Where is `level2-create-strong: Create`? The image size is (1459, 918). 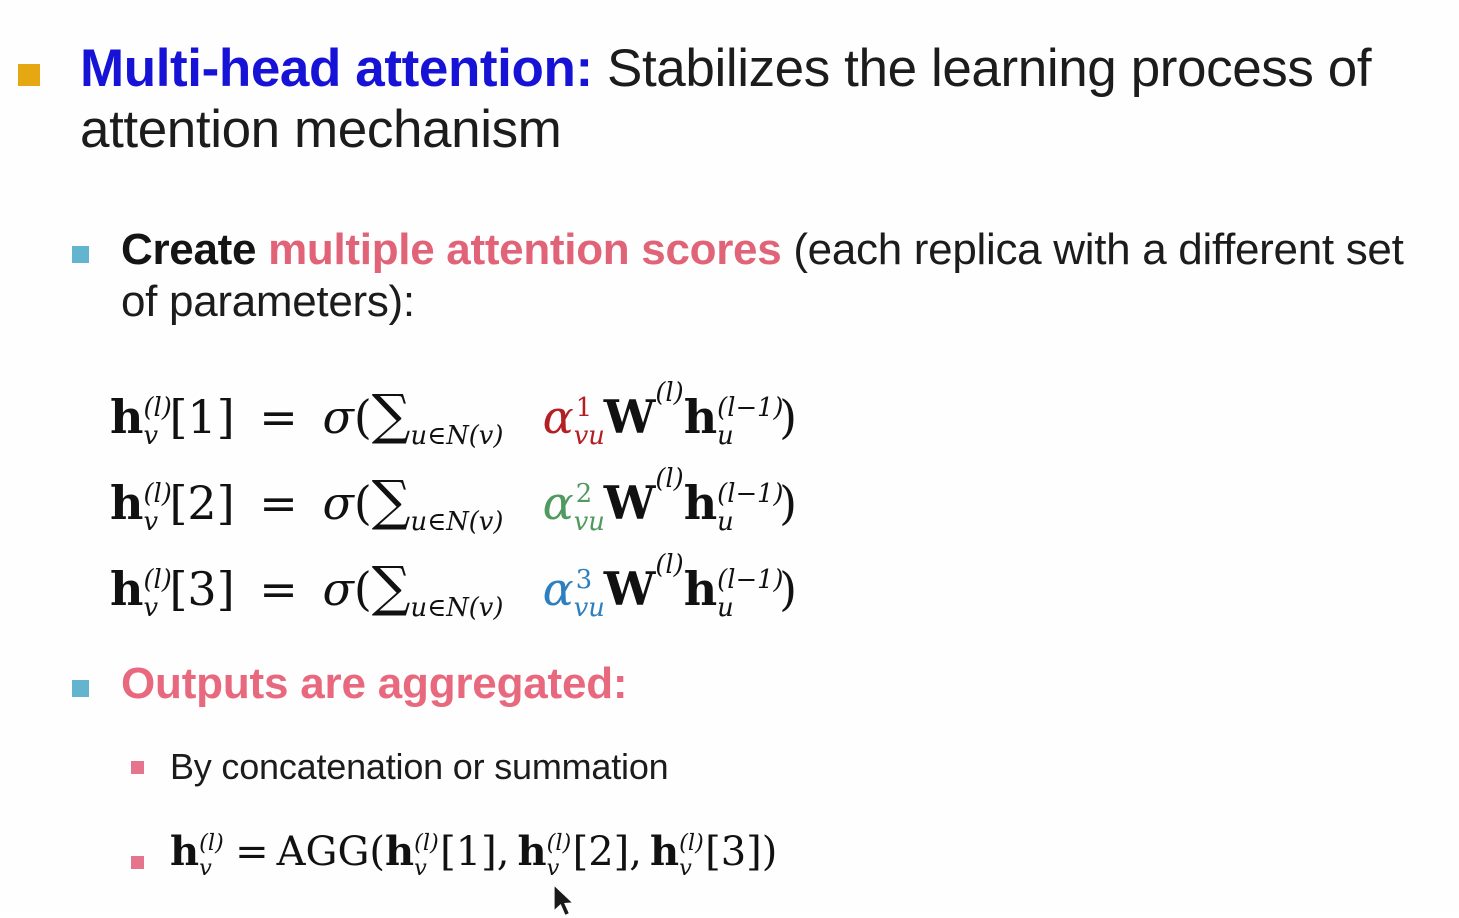 level2-create-strong: Create is located at coordinates (189, 249).